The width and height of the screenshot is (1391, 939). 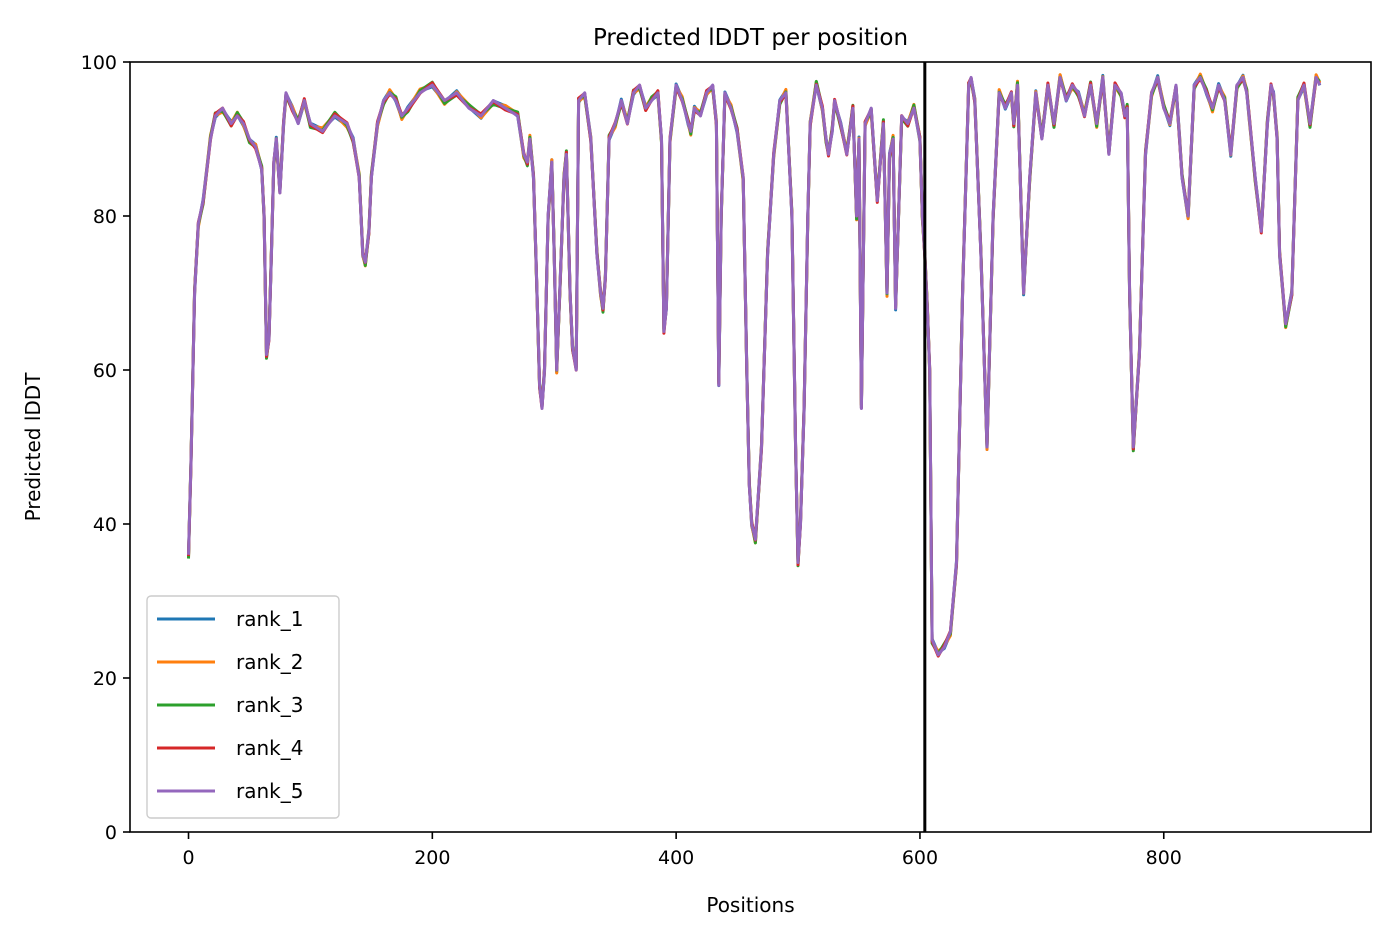 What do you see at coordinates (750, 38) in the screenshot?
I see `chart-title: Predicted lDDT per position` at bounding box center [750, 38].